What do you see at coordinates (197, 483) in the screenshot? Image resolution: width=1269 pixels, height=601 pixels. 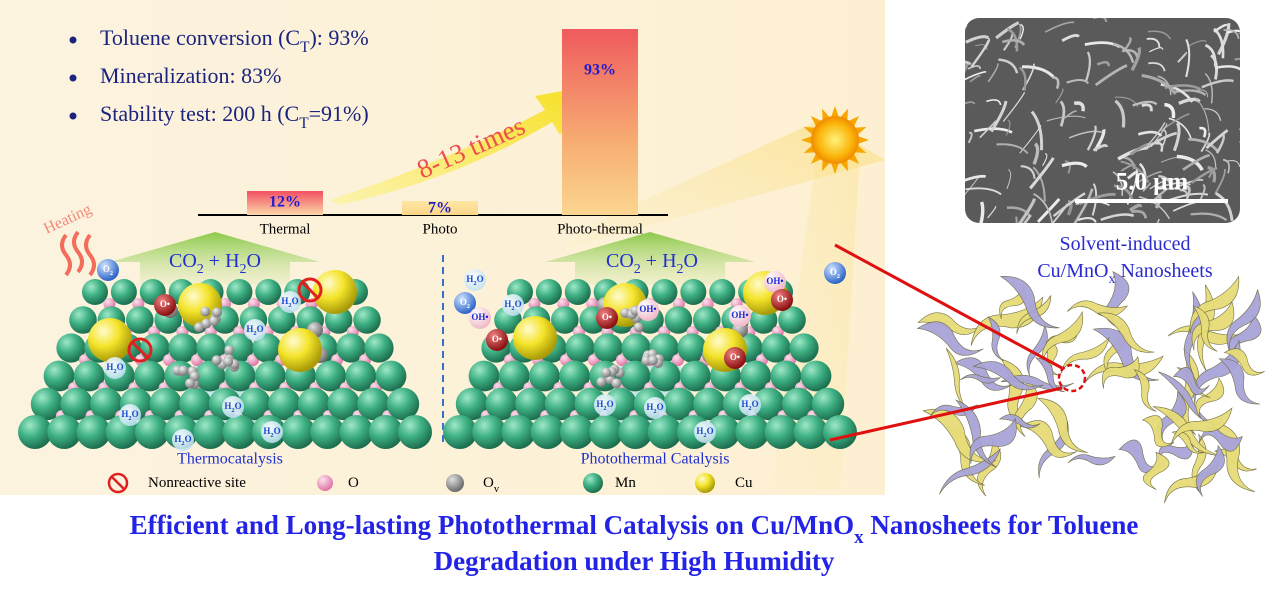 I see `legend-label: Nonreactive site` at bounding box center [197, 483].